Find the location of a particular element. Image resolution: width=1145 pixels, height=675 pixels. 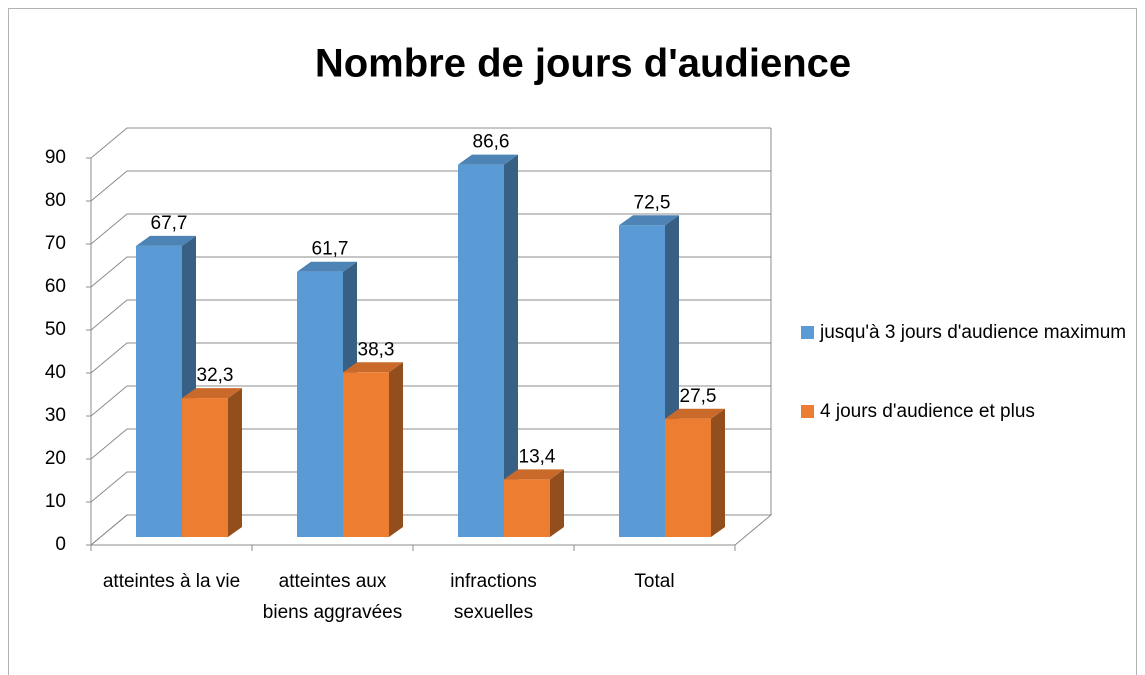

data-label: 72,5 is located at coordinates (652, 202).